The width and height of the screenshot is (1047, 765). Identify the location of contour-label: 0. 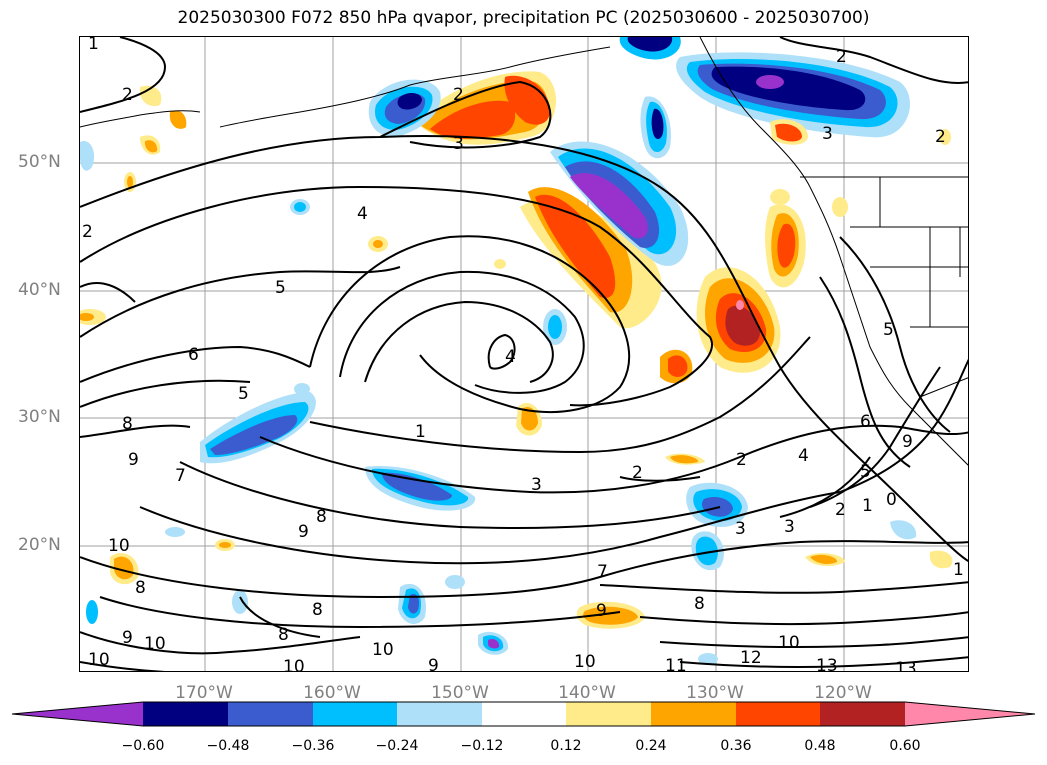
(891, 500).